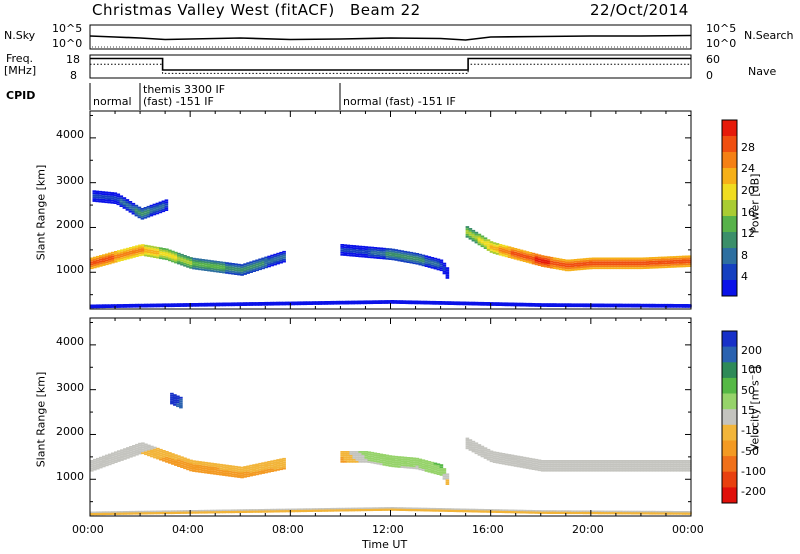 This screenshot has height=554, width=800. I want to click on colorbar-segment, so click(729, 495).